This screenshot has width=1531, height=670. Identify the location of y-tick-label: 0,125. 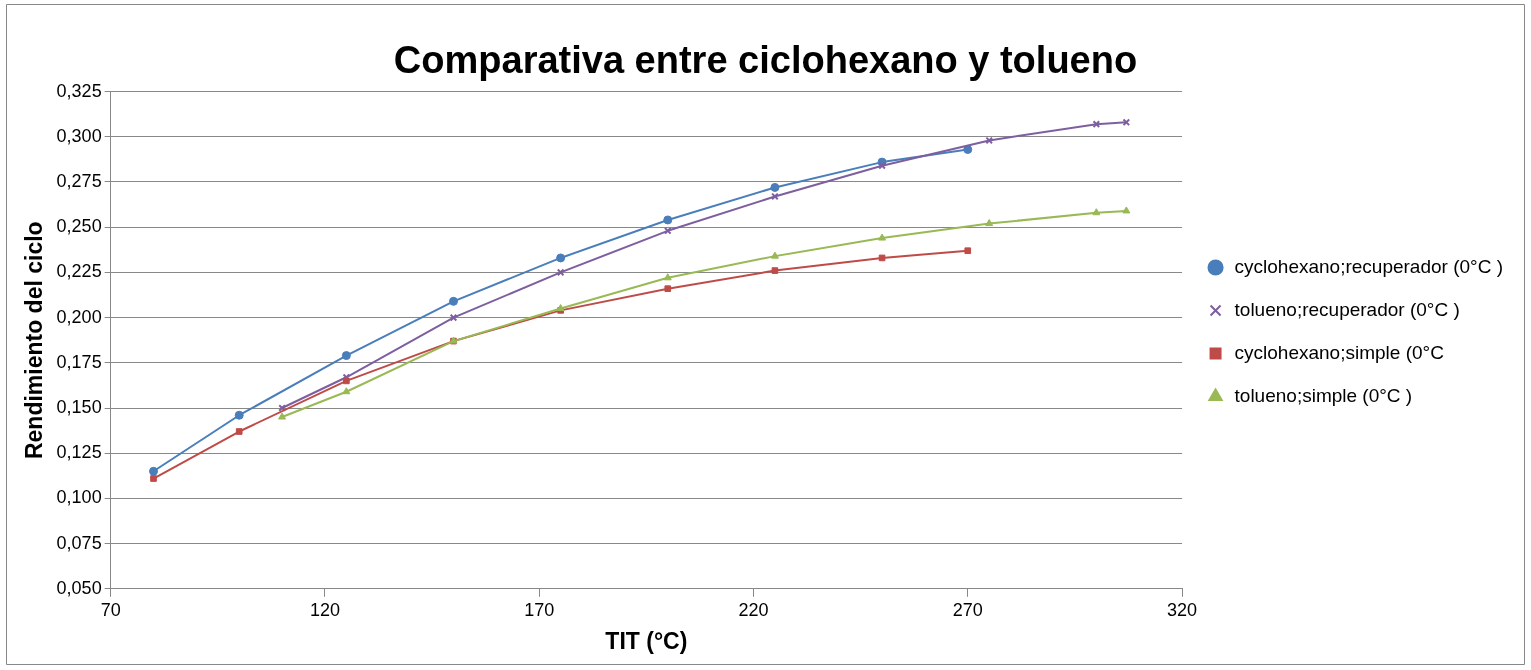
(79, 452).